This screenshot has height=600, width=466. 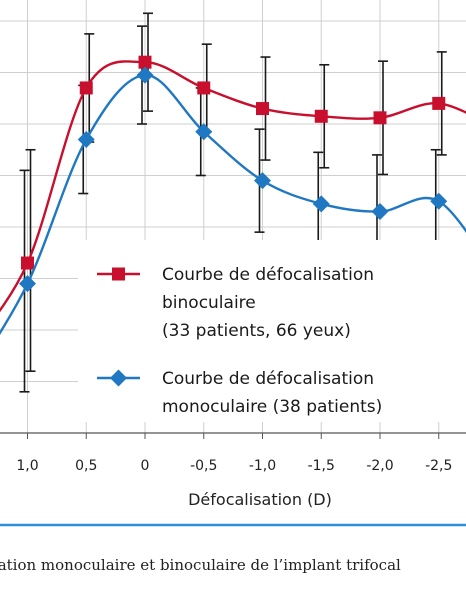 I want to click on x-axis-title: Défocalisation (D), so click(x=260, y=499).